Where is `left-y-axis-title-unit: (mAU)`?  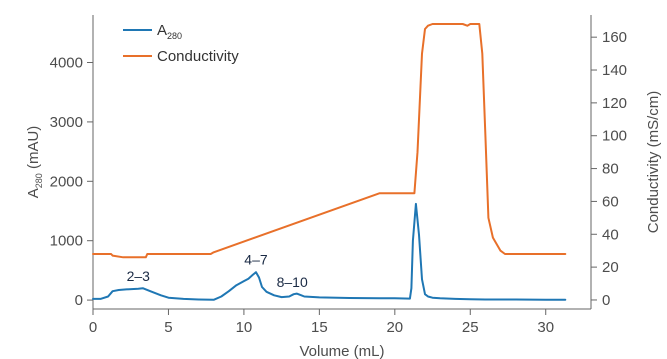
left-y-axis-title-unit: (mAU) is located at coordinates (33, 150).